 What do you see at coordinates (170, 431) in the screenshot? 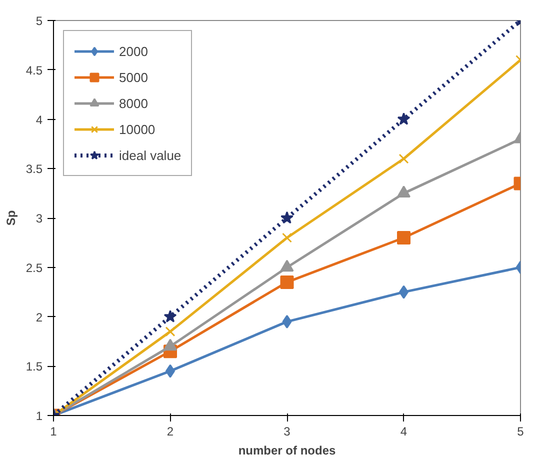
I see `x-tick-label: 2` at bounding box center [170, 431].